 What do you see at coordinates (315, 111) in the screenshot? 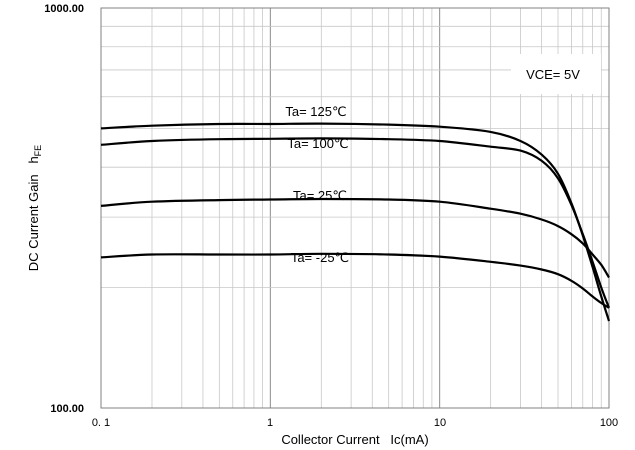
I see `series-label-125: Ta= 125℃` at bounding box center [315, 111].